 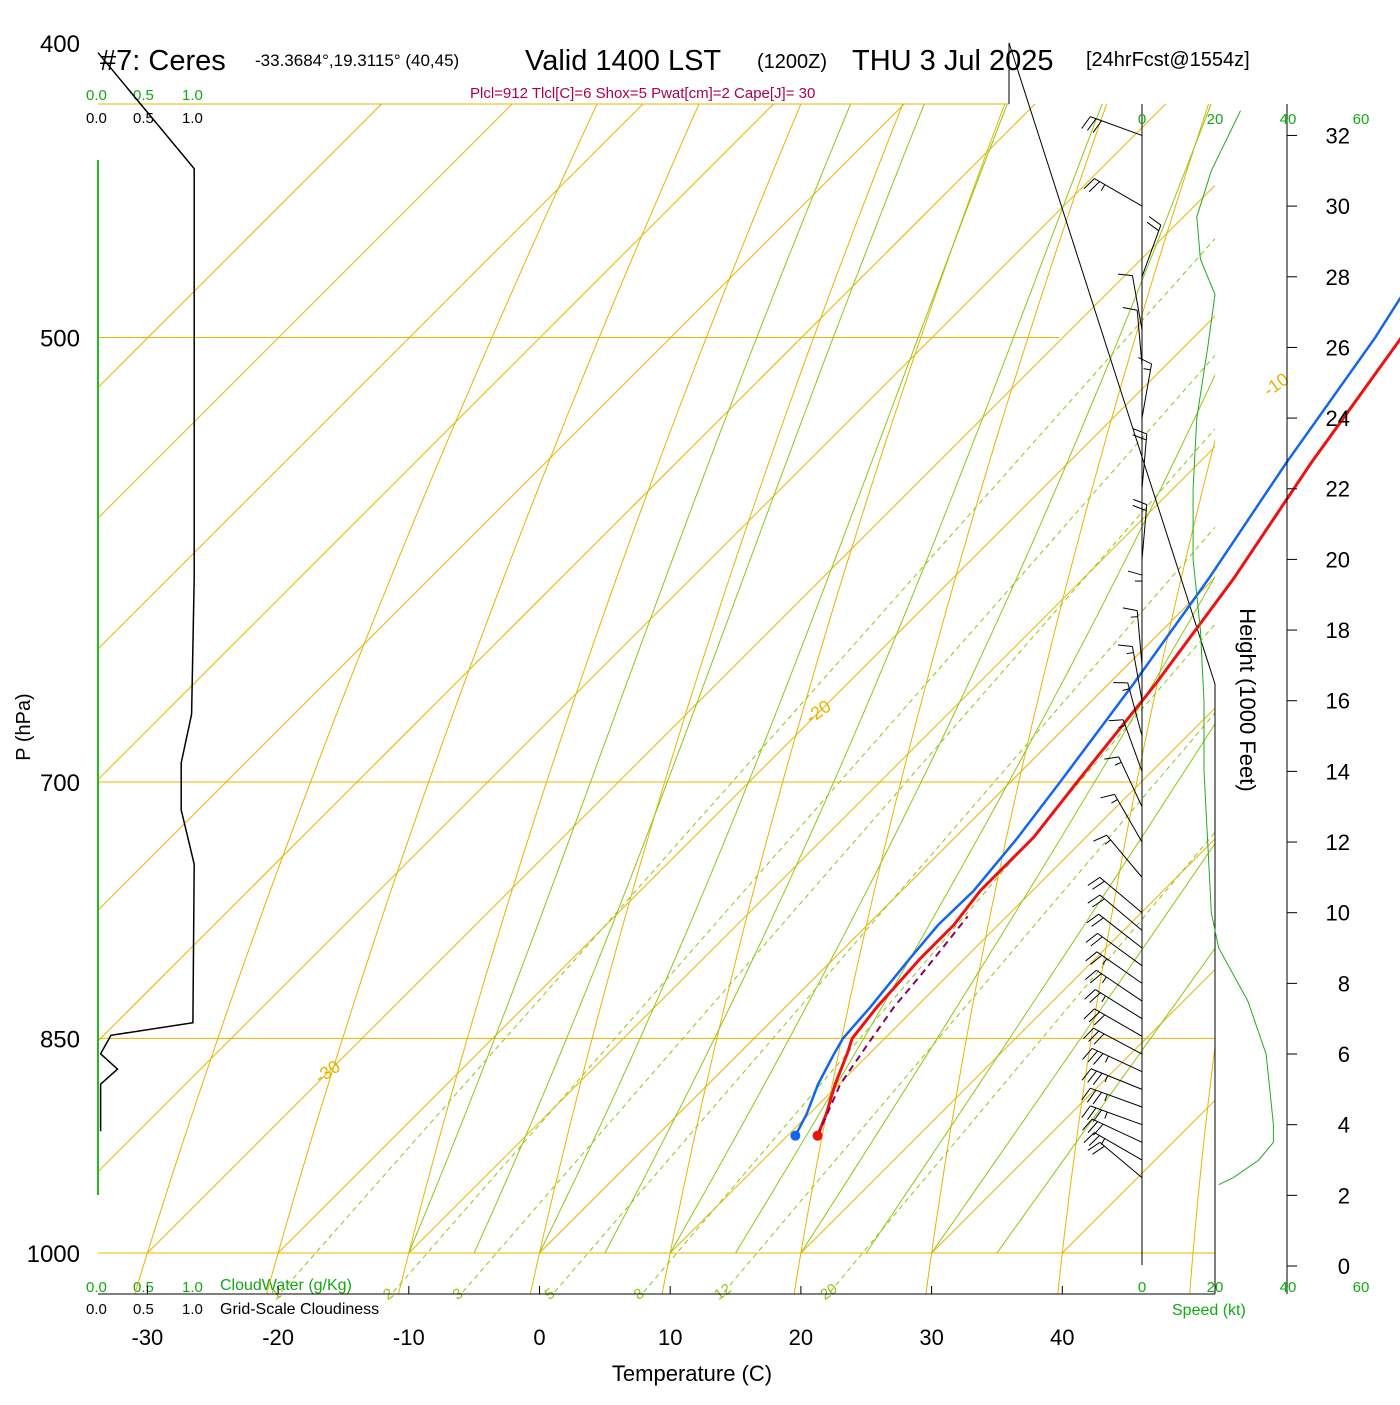 I want to click on surface-temperature-dot, so click(x=818, y=1136).